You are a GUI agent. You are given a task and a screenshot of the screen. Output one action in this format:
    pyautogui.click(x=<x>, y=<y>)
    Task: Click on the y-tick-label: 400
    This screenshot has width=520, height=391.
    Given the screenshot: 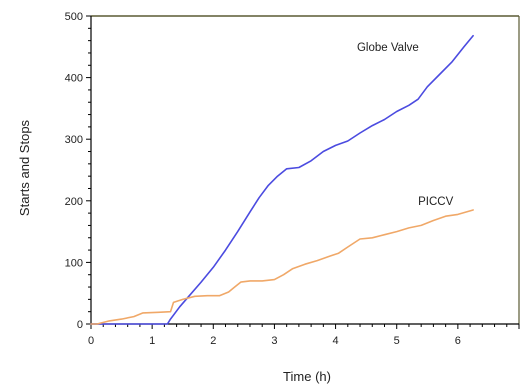 What is the action you would take?
    pyautogui.click(x=74, y=79)
    